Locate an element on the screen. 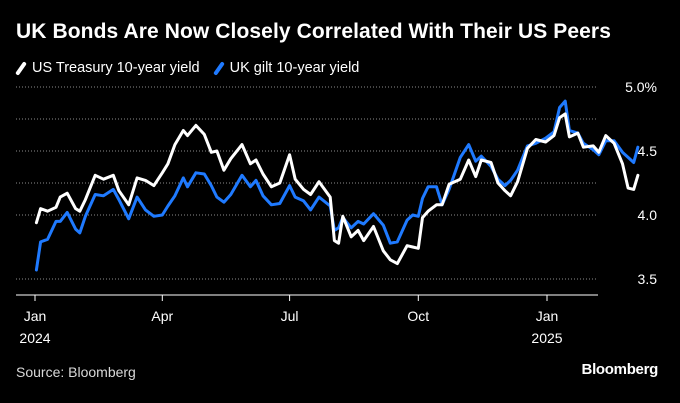 Image resolution: width=680 pixels, height=403 pixels. bloomberg-logo: Bloomberg is located at coordinates (620, 369).